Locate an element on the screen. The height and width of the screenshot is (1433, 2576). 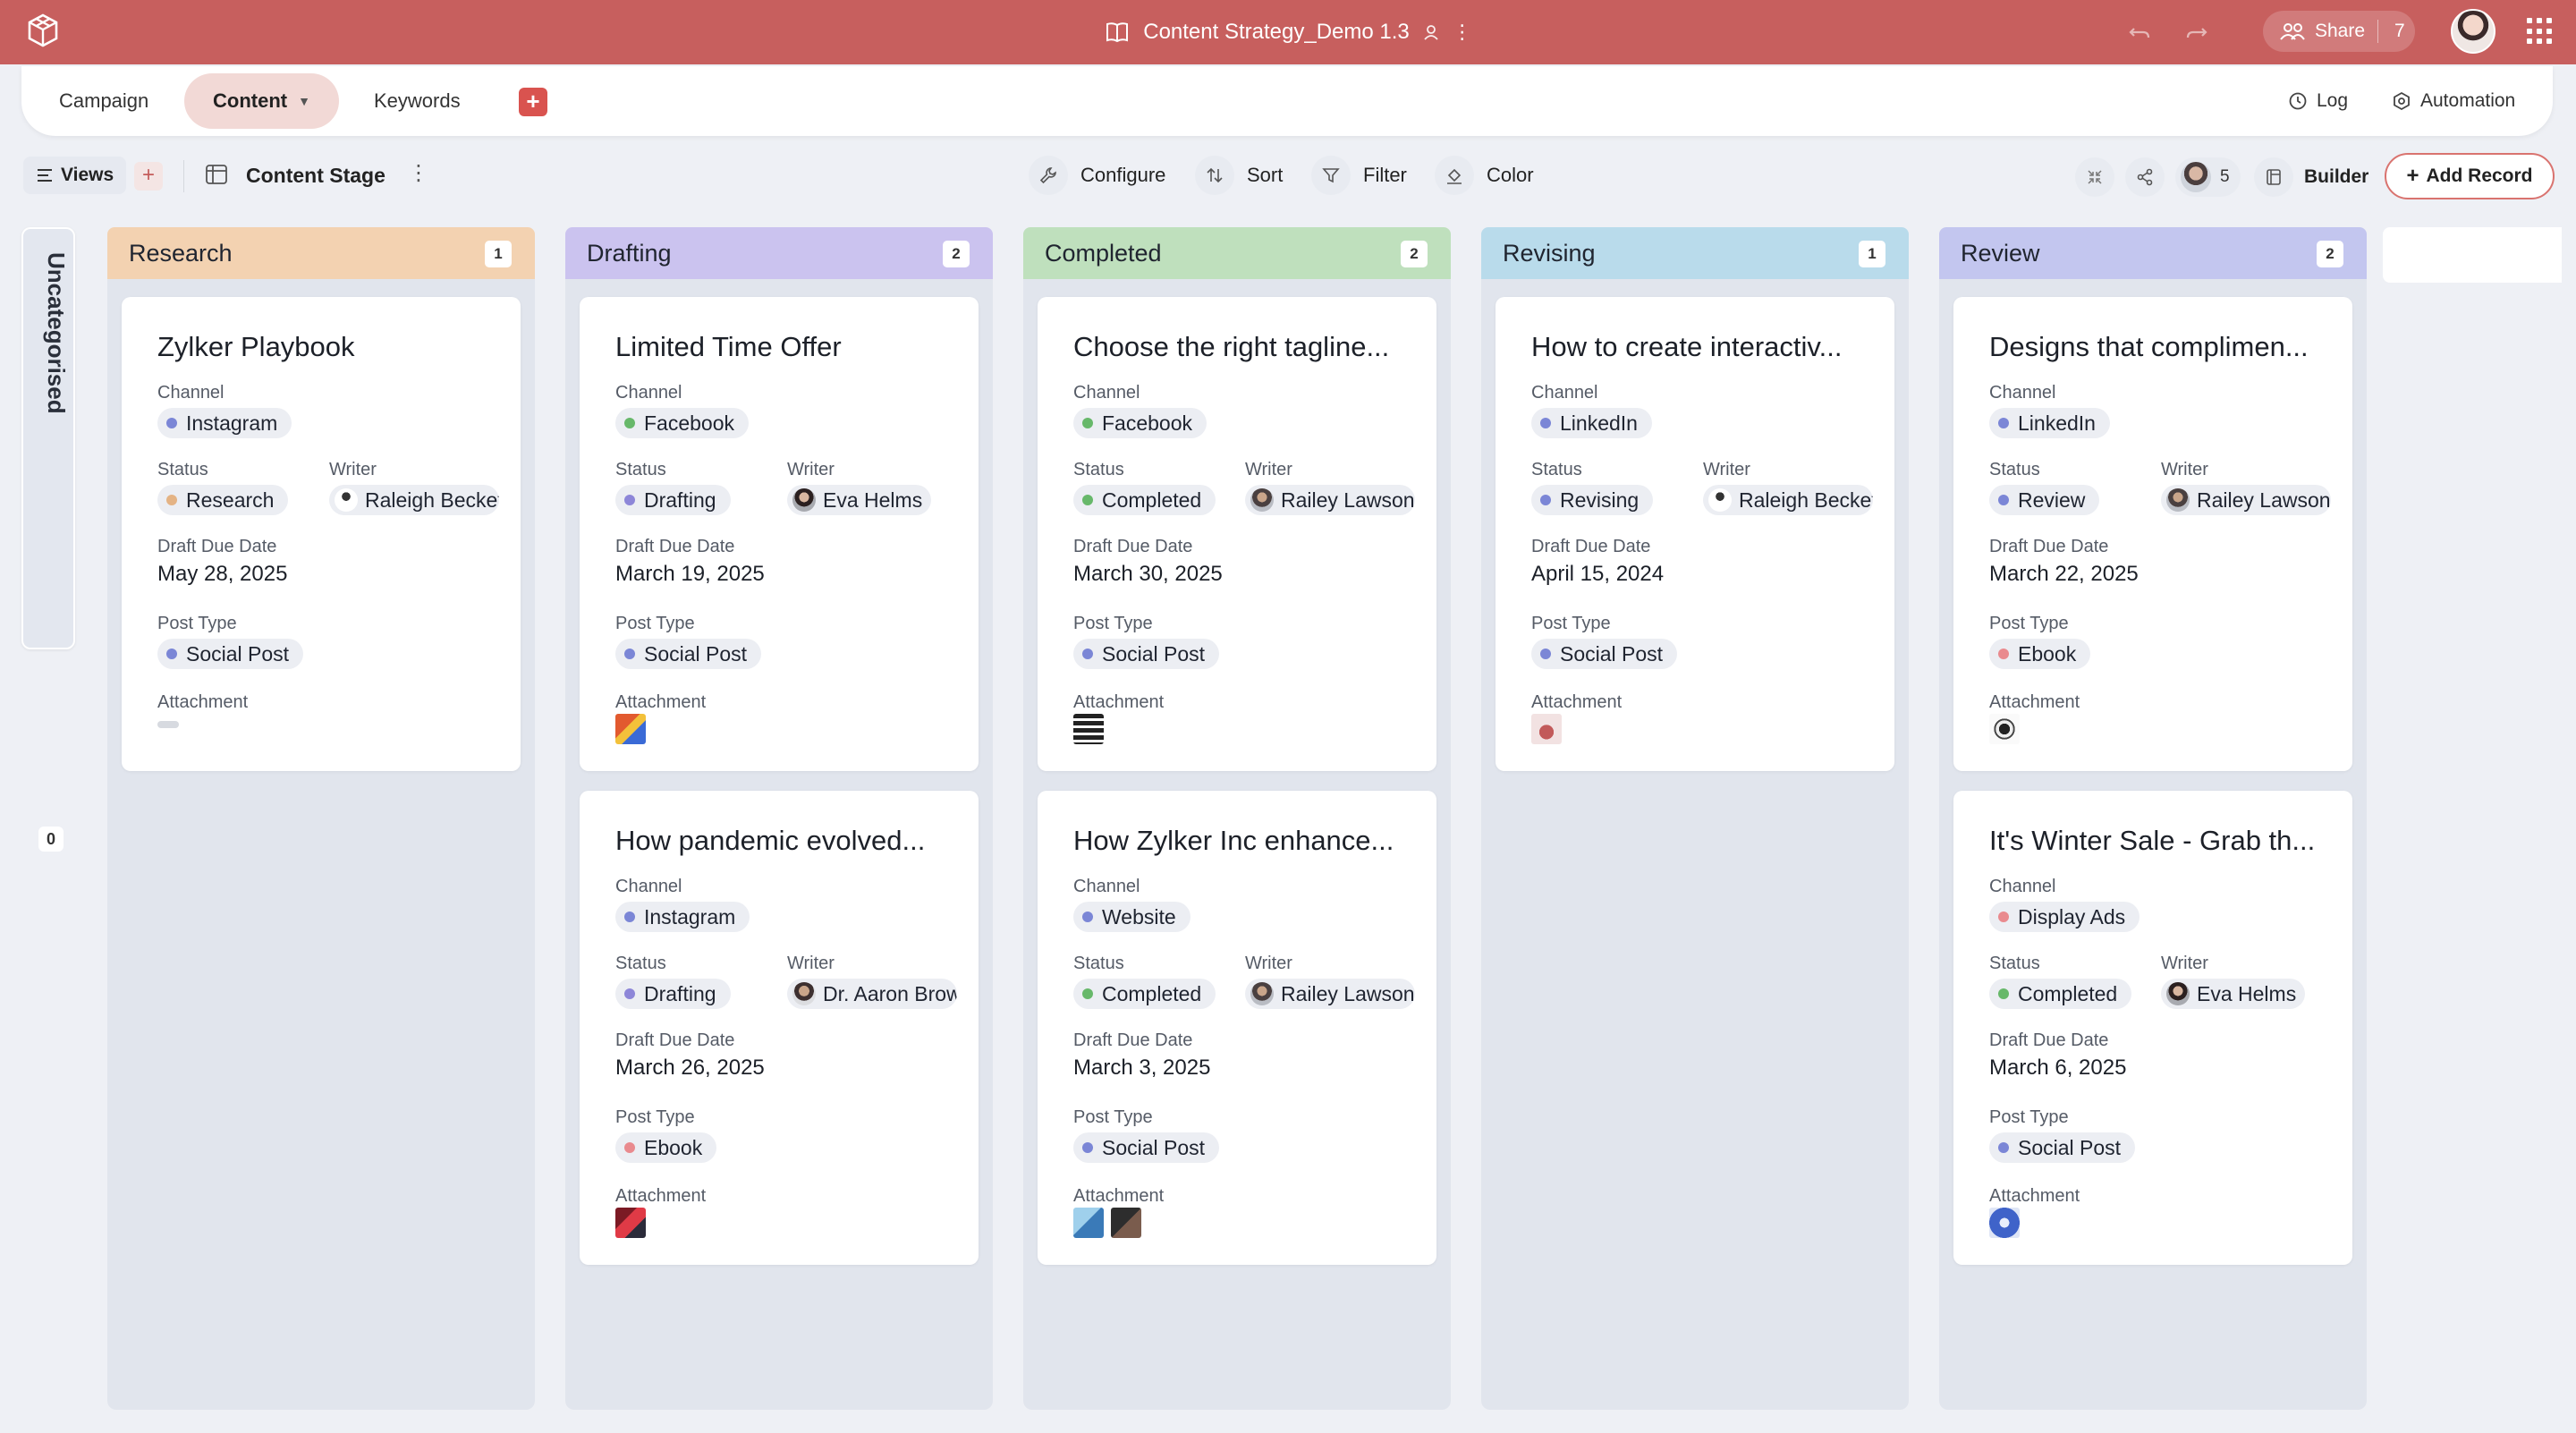
builder-button: Builder is located at coordinates (2311, 177).